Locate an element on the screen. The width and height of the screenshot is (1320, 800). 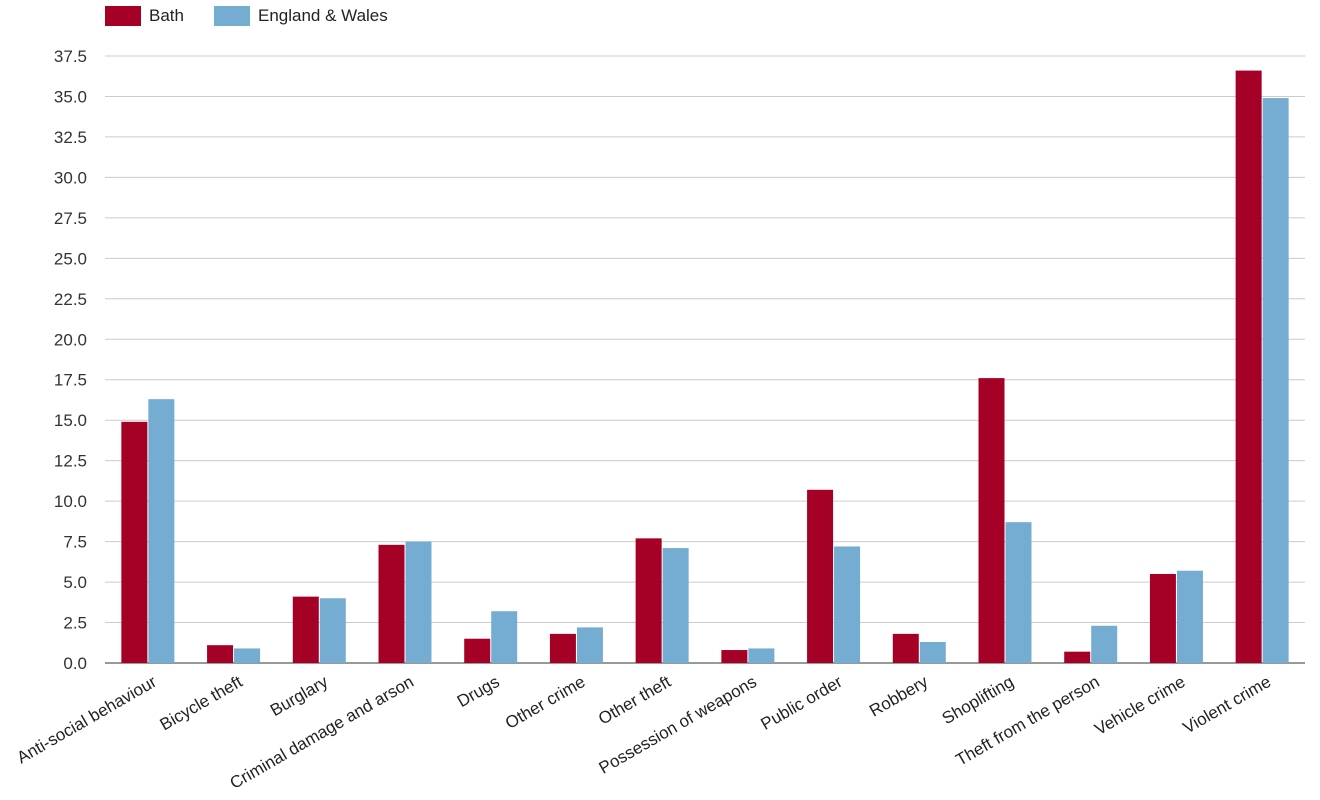
y-tick-label: 20.0 is located at coordinates (70, 339).